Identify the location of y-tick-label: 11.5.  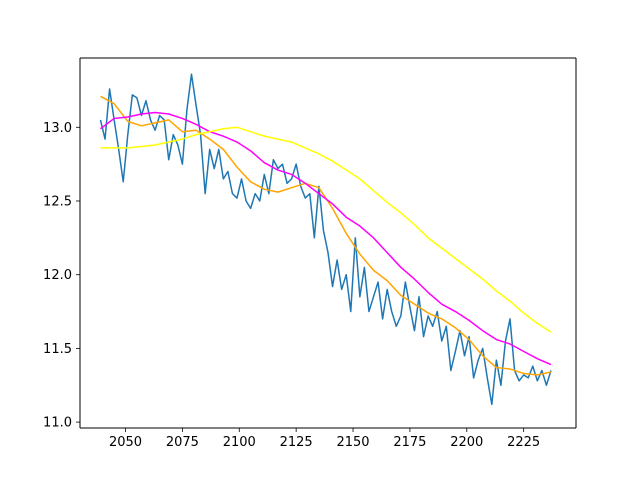
(57, 349).